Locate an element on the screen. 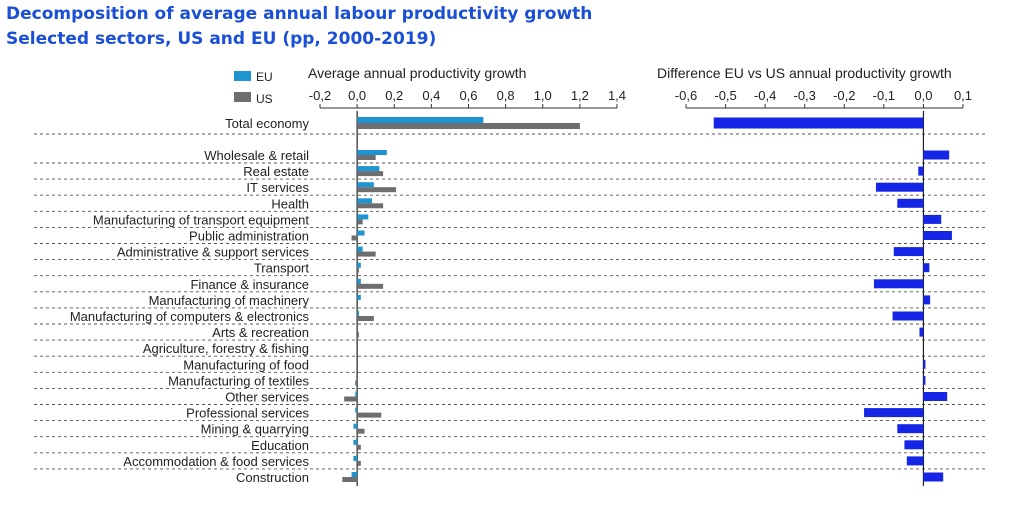 This screenshot has width=1024, height=508. category-label-agriculture-forestry-and-fishing: Agriculture, forestry & fishing is located at coordinates (226, 348).